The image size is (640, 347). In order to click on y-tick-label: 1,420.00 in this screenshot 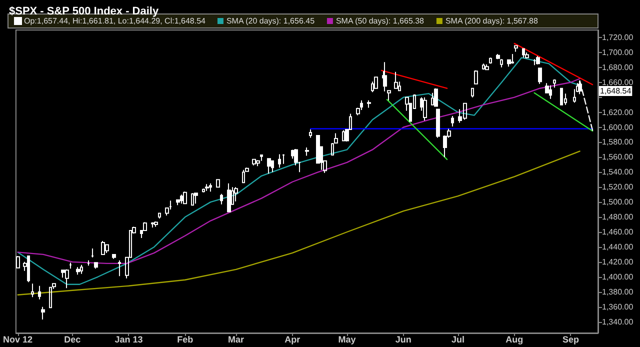, I will do `click(618, 261)`.